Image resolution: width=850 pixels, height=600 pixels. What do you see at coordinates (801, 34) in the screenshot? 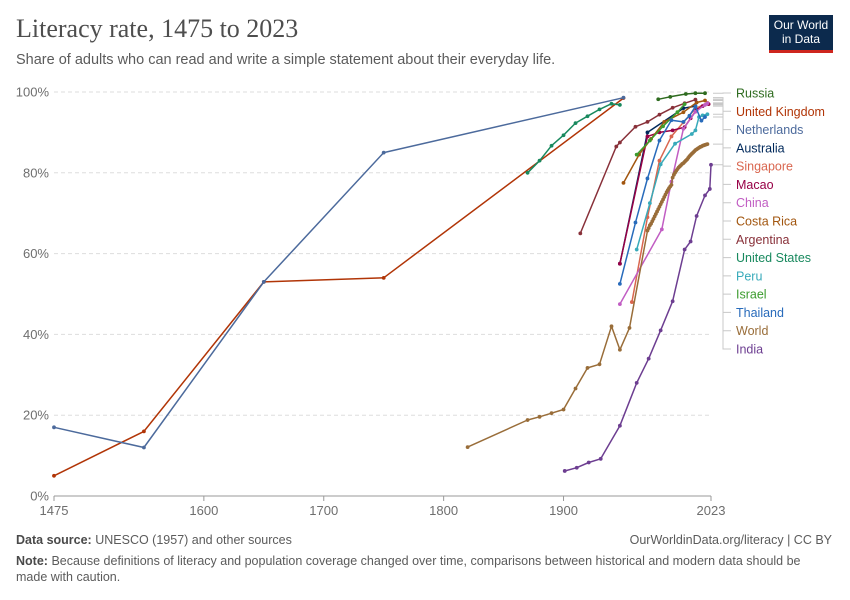
I see `owid-logo: Our World in Data` at bounding box center [801, 34].